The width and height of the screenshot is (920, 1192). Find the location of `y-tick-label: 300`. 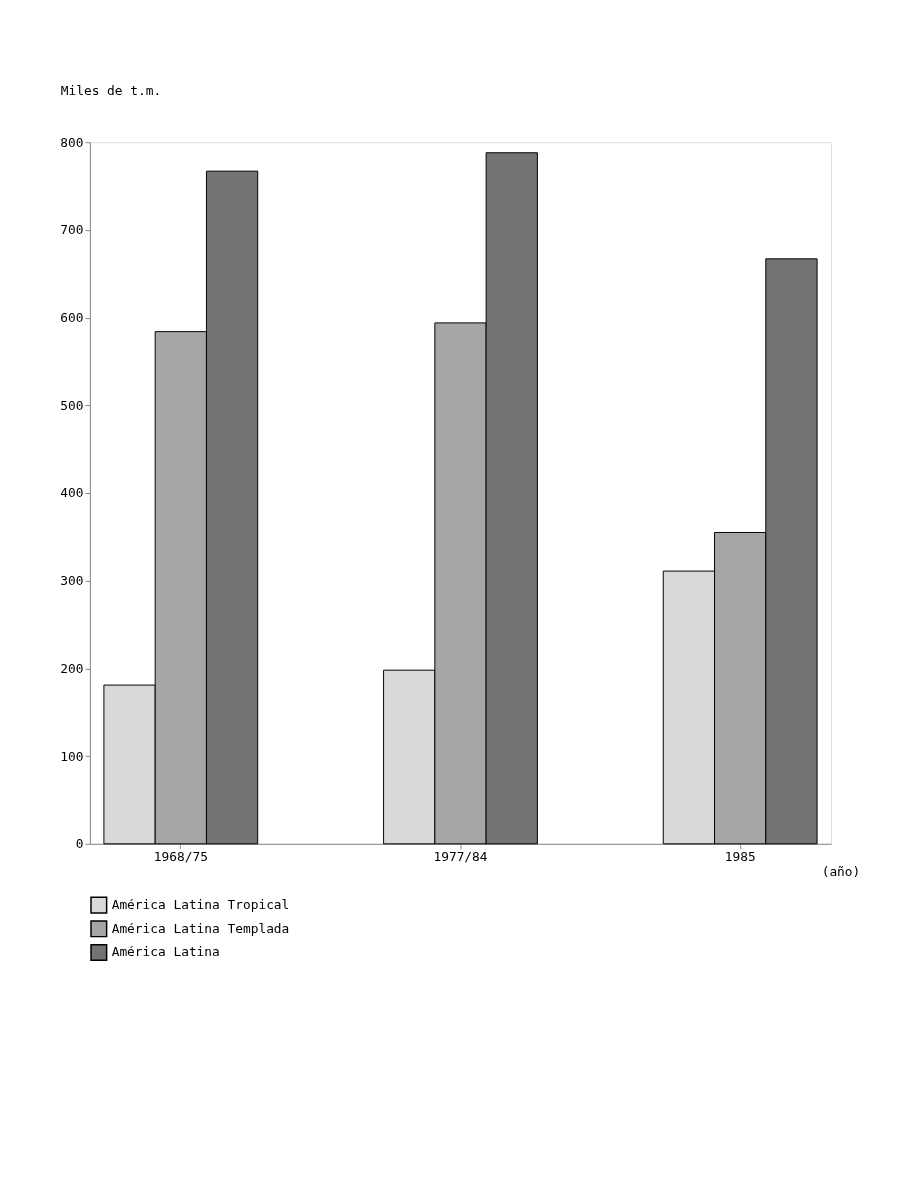

y-tick-label: 300 is located at coordinates (72, 581).